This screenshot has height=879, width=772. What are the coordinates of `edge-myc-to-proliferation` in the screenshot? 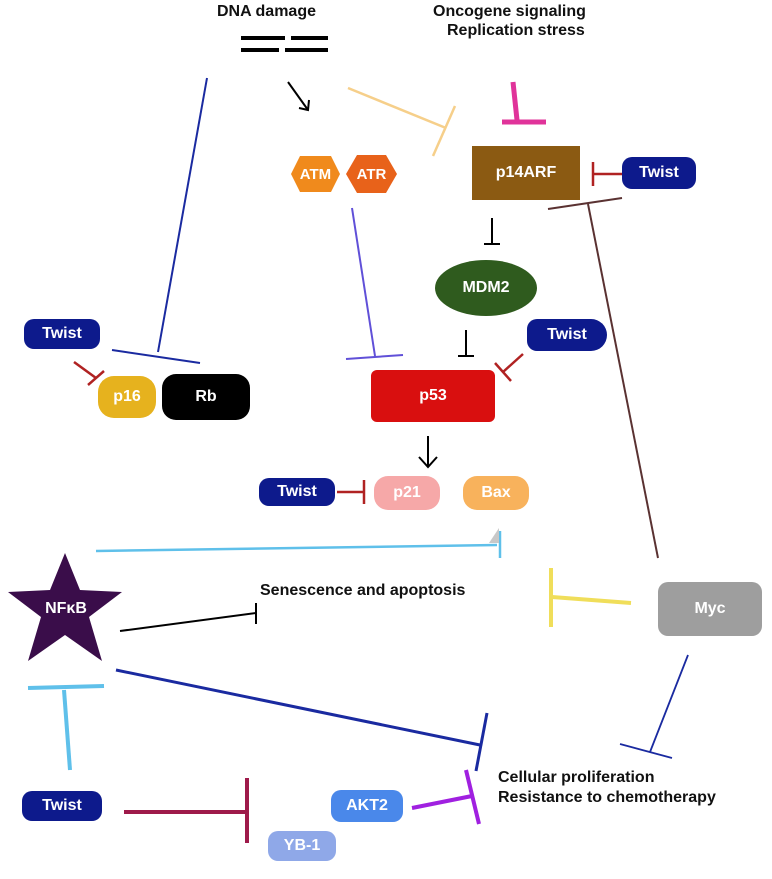 It's located at (654, 706).